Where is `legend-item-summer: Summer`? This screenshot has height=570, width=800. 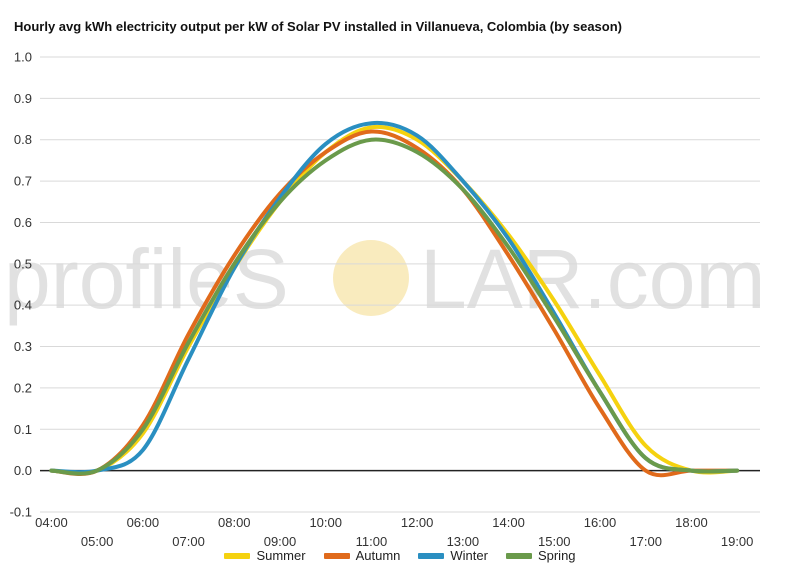
legend-item-summer: Summer is located at coordinates (265, 555).